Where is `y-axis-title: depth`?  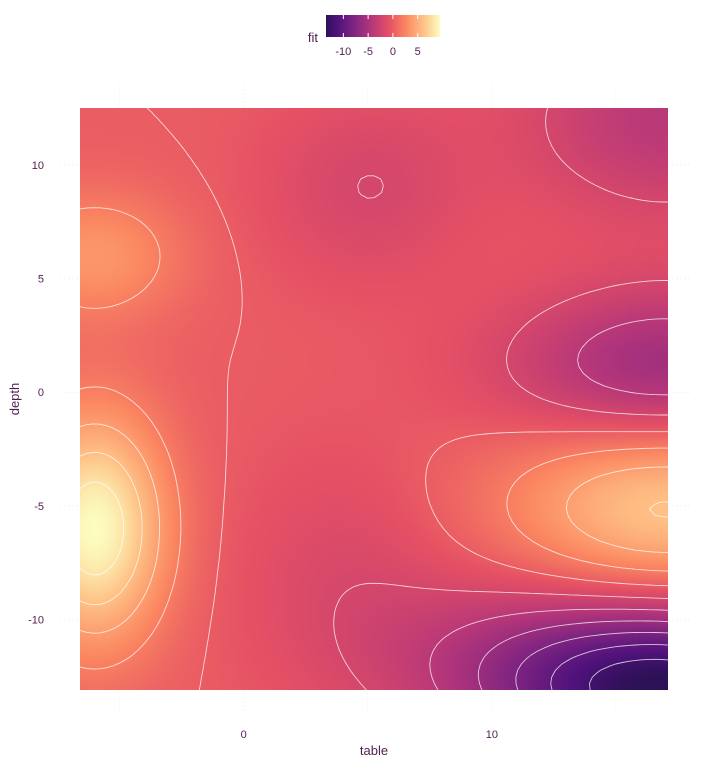
y-axis-title: depth is located at coordinates (14, 399).